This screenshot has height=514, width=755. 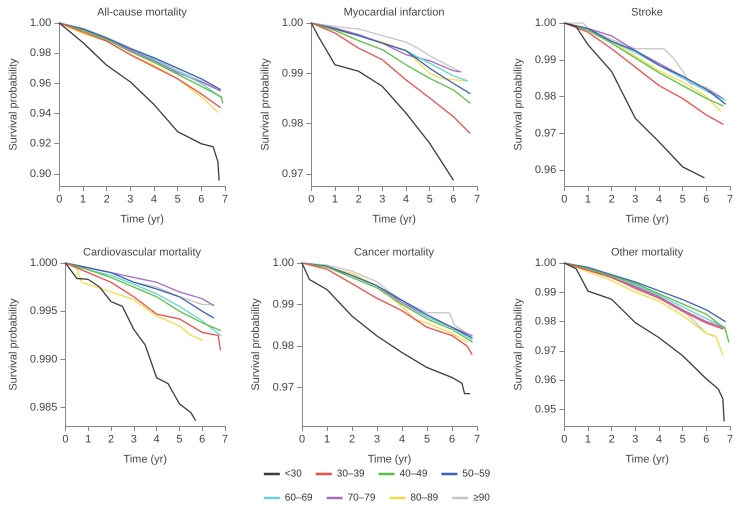 What do you see at coordinates (299, 498) in the screenshot?
I see `legend-label: 60–69` at bounding box center [299, 498].